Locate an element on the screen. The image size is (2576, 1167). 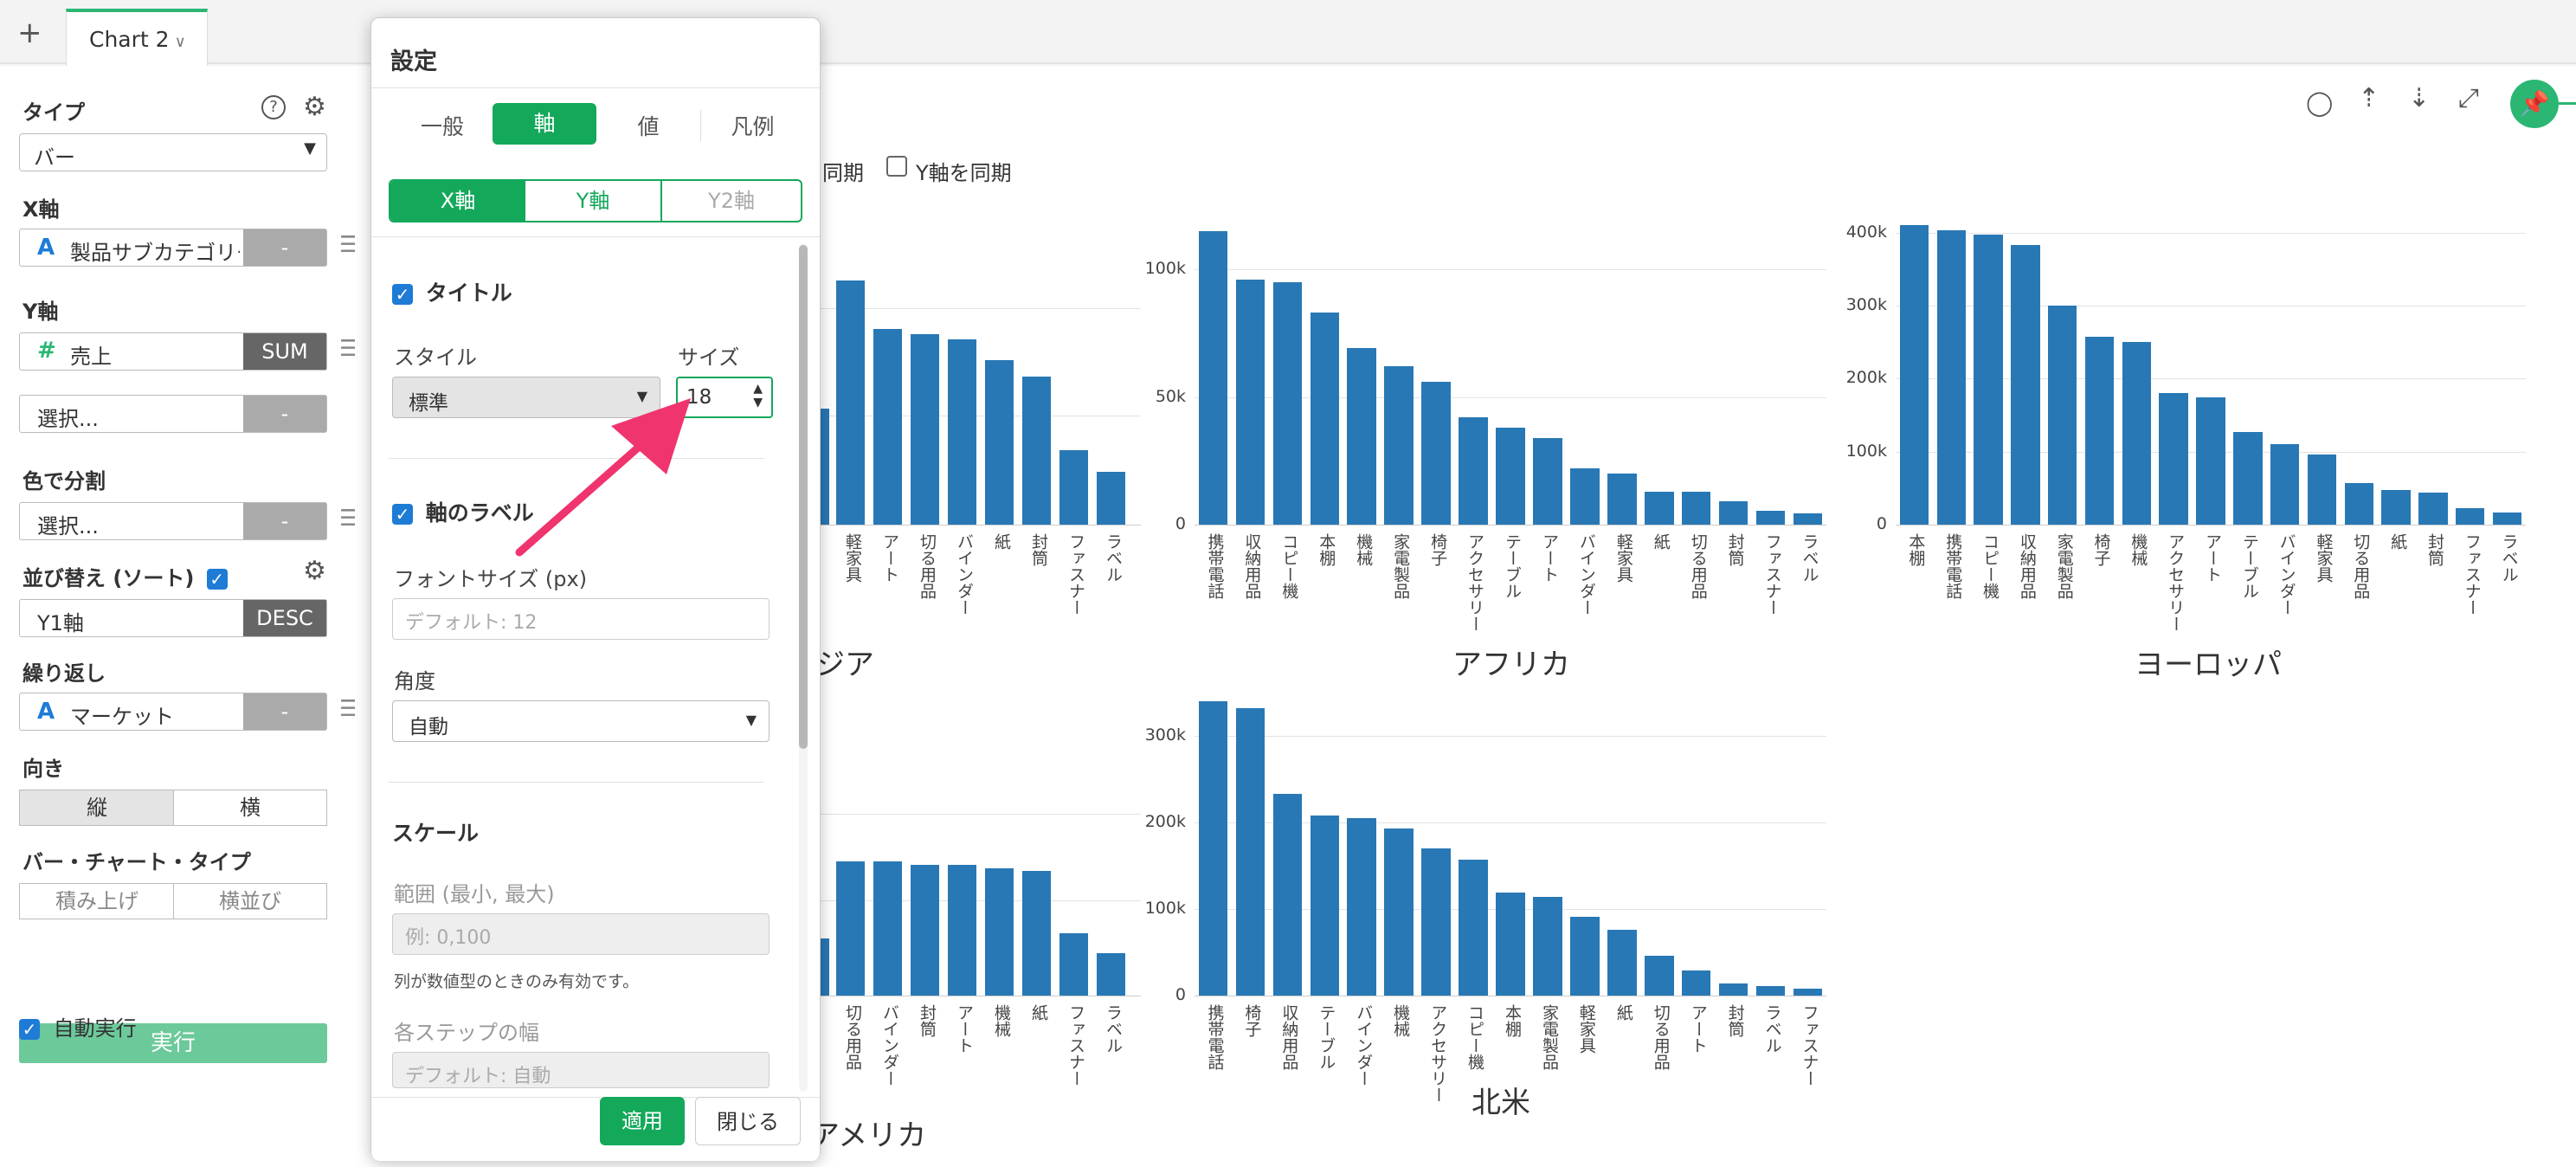
x-tick-label: アクセサリー is located at coordinates (2176, 582).